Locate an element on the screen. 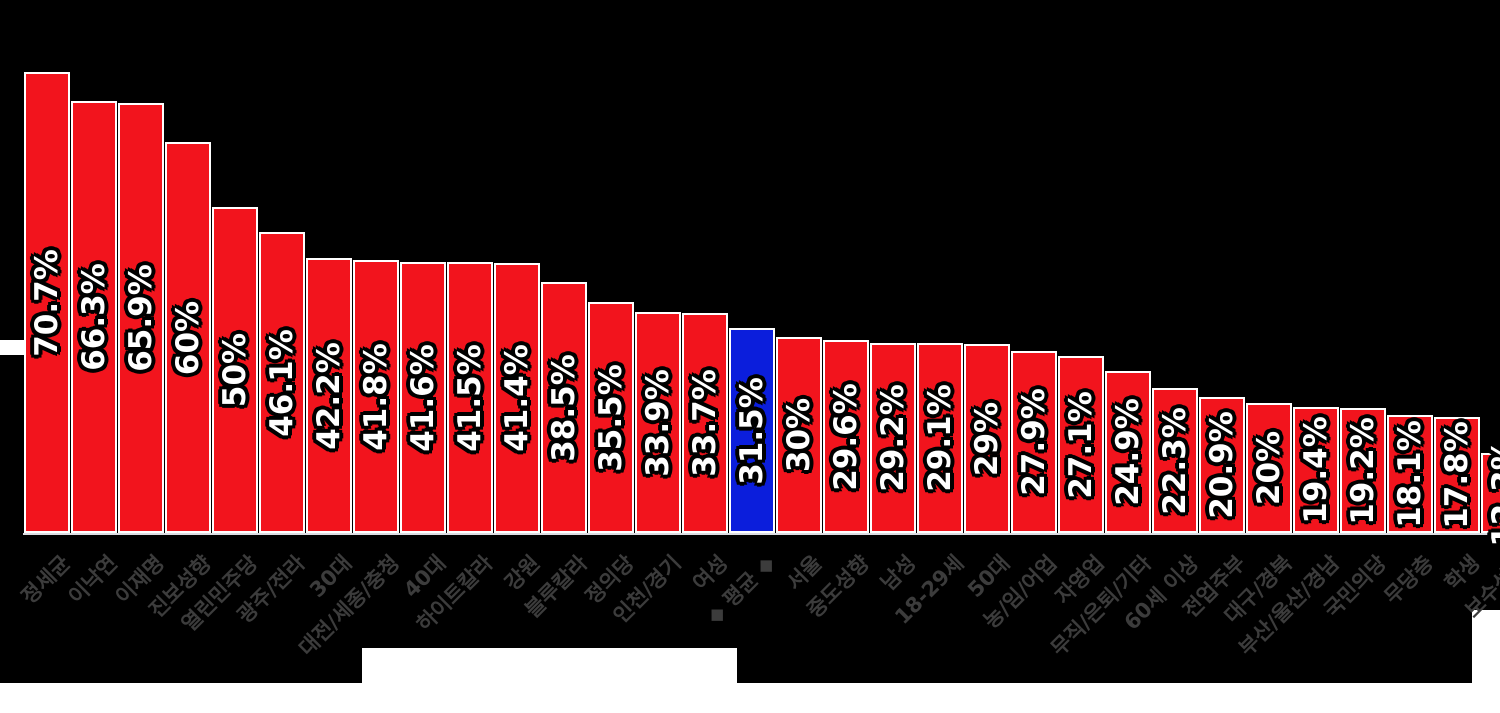 This screenshot has height=713, width=1500. bar: 27.1% is located at coordinates (1081, 444).